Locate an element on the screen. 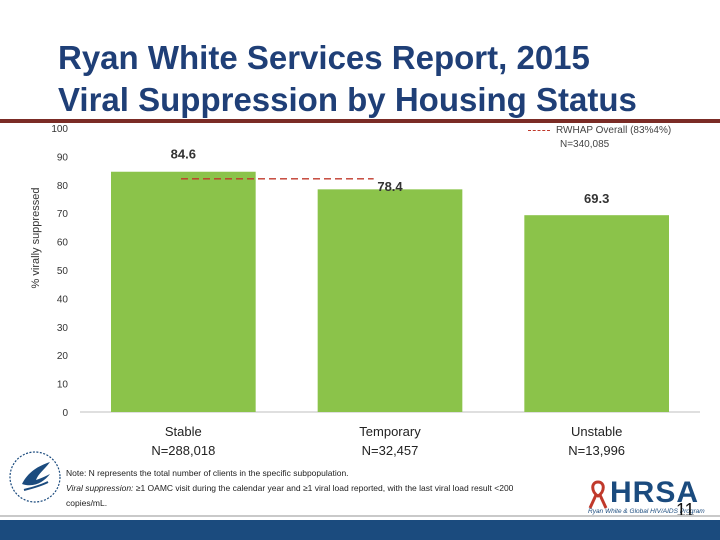  chart-legend: RWHAP Overall (83%4%) N=340,085 is located at coordinates (618, 138).